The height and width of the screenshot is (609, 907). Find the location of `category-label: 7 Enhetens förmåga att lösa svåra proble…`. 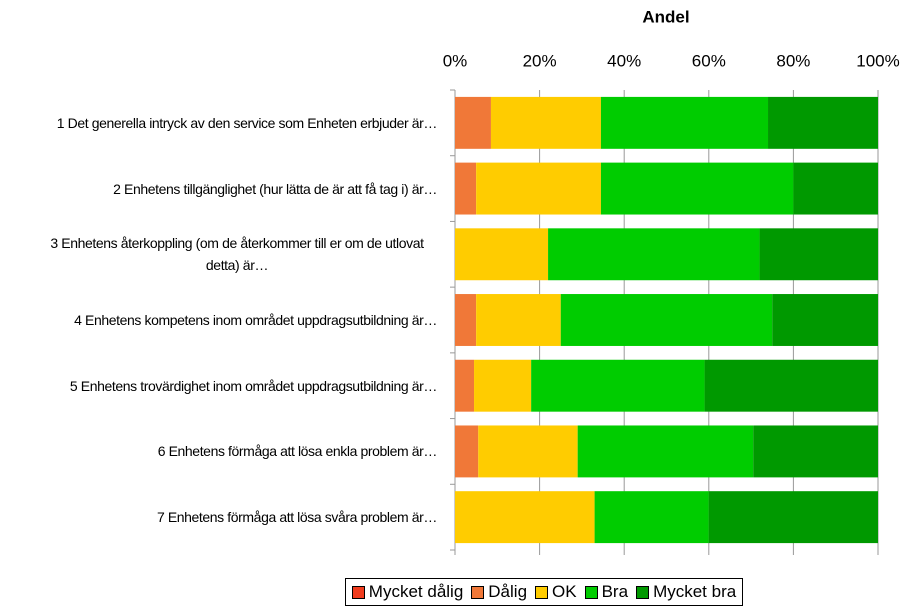

category-label: 7 Enhetens förmåga att lösa svåra proble… is located at coordinates (237, 517).